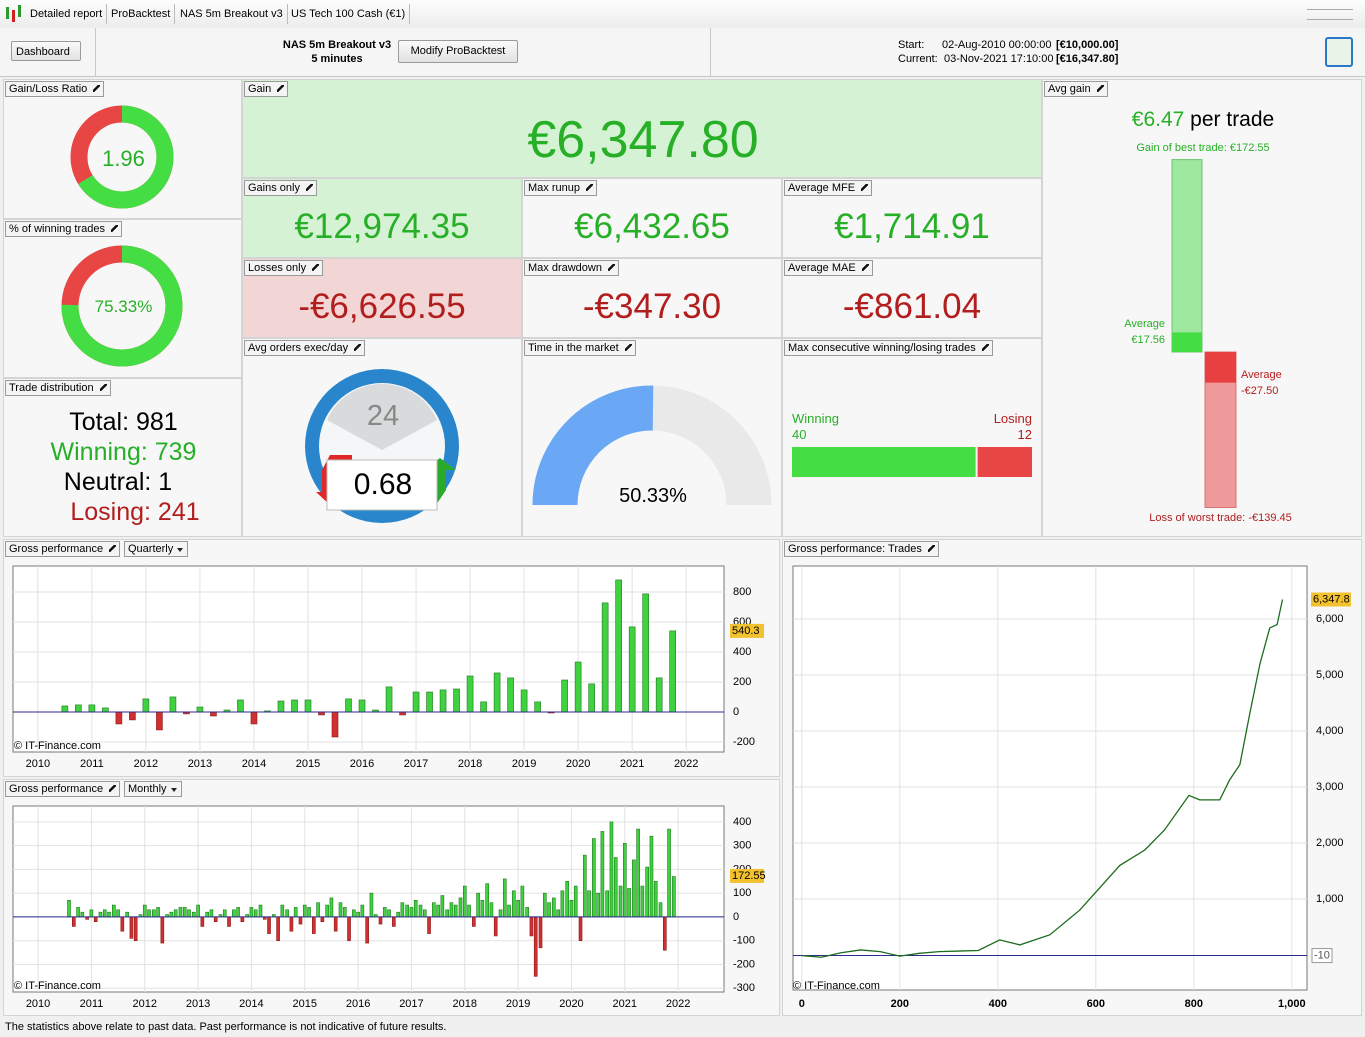  I want to click on dashboard-dropdown: Dashboard, so click(46, 51).